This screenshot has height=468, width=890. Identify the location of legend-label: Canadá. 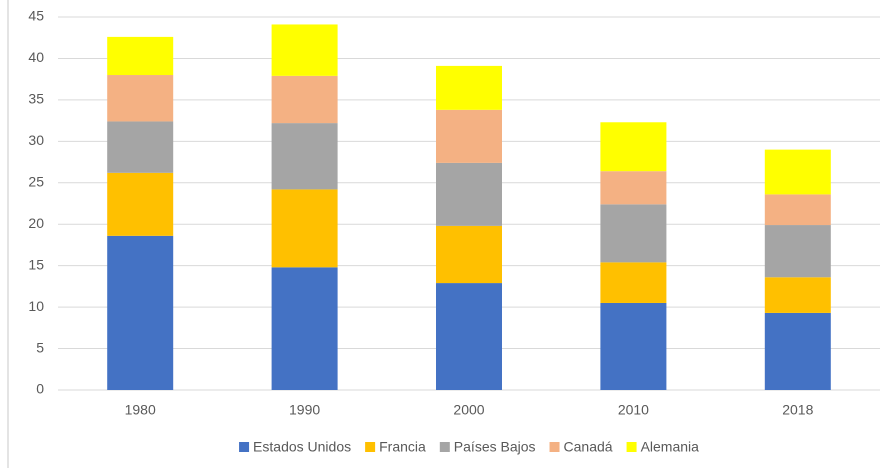
(588, 447).